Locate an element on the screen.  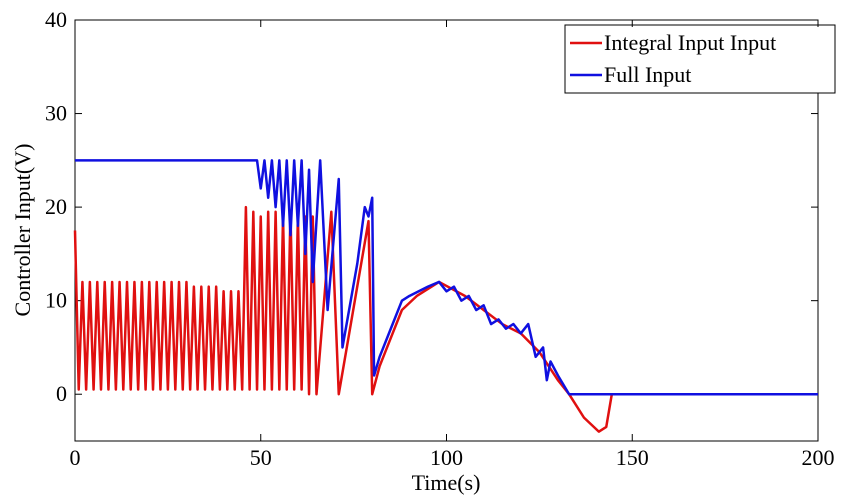
x-tick-label: 50 is located at coordinates (261, 457).